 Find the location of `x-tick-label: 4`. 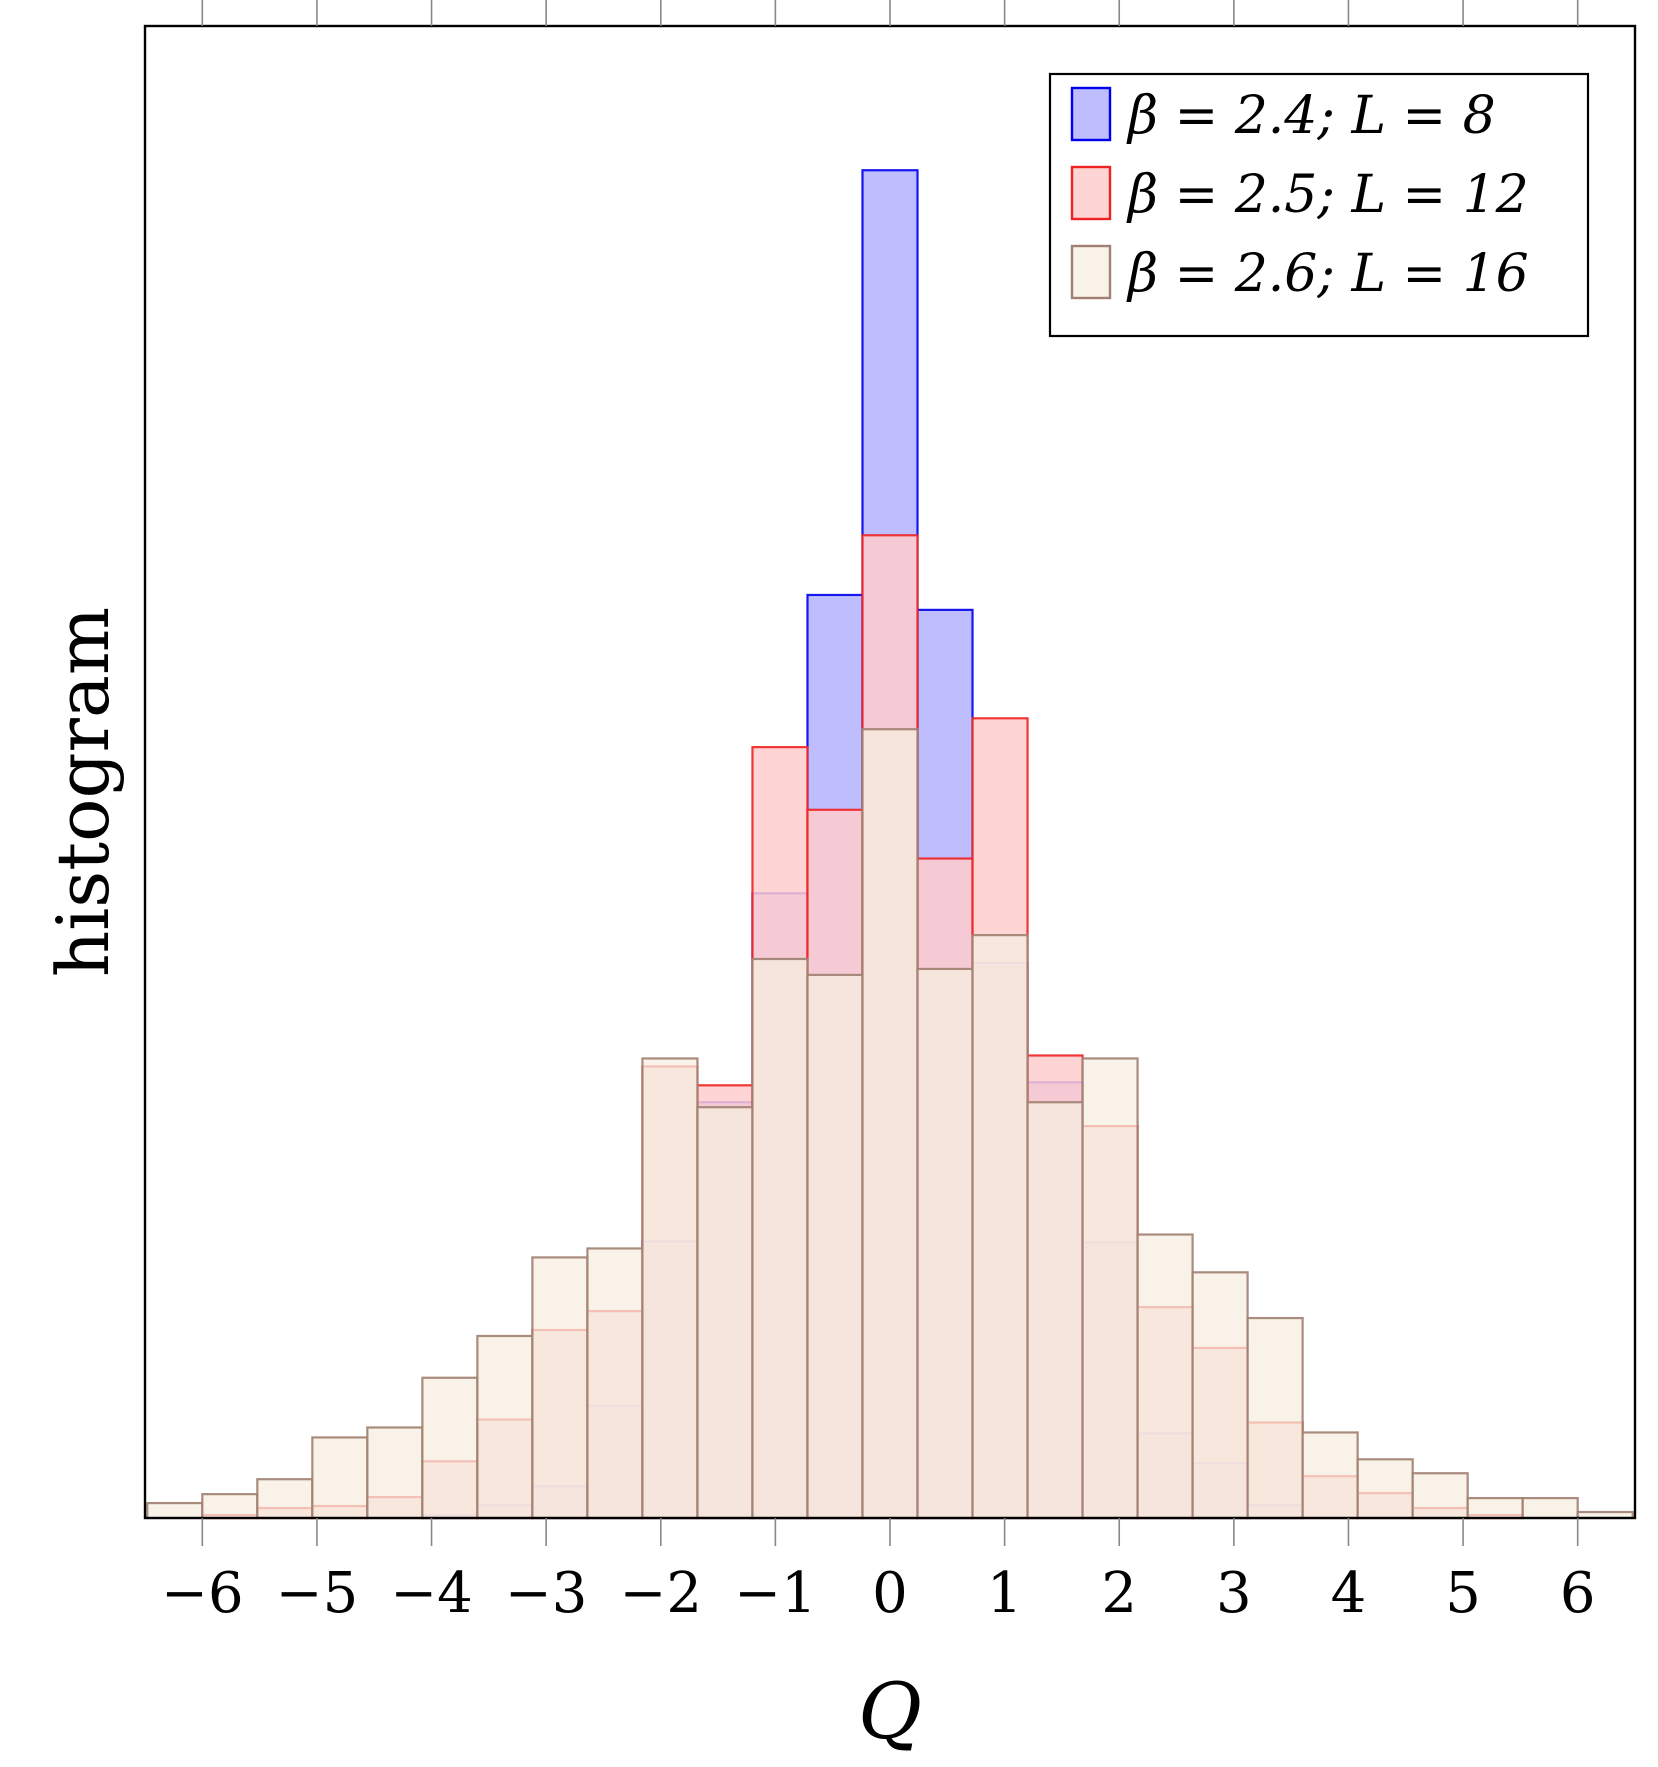

x-tick-label: 4 is located at coordinates (1349, 1593).